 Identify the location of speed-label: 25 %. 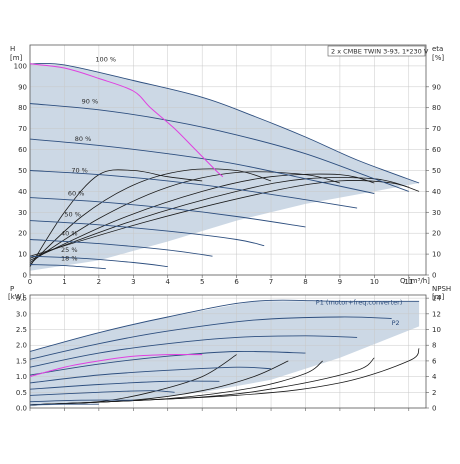
(69, 250).